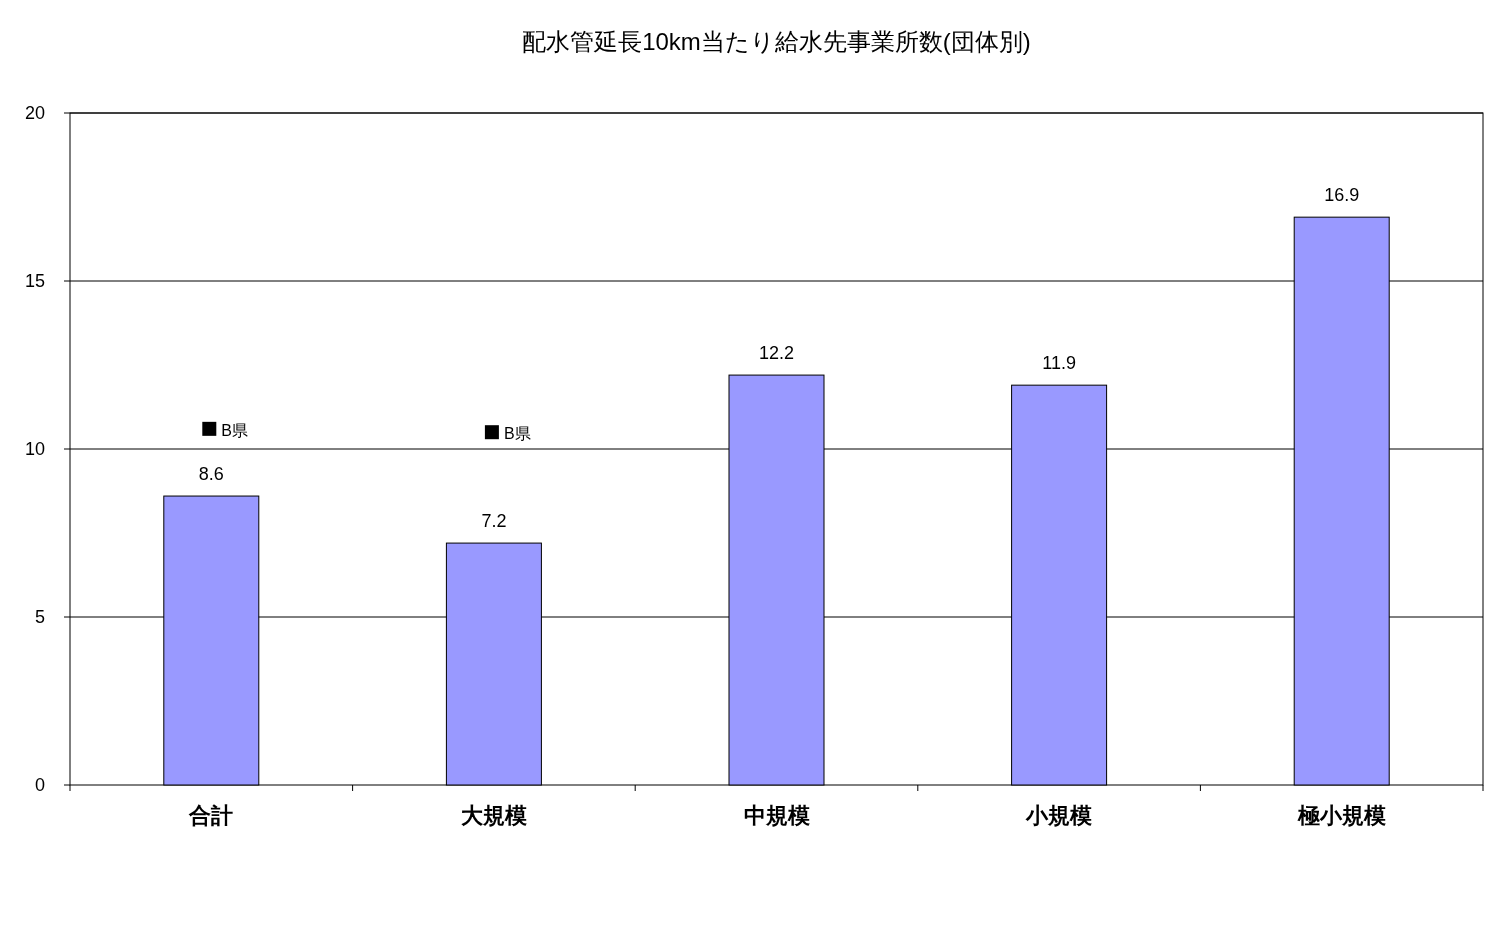 Image resolution: width=1500 pixels, height=927 pixels. Describe the element at coordinates (776, 815) in the screenshot. I see `x-tick-label: 中規模` at that location.